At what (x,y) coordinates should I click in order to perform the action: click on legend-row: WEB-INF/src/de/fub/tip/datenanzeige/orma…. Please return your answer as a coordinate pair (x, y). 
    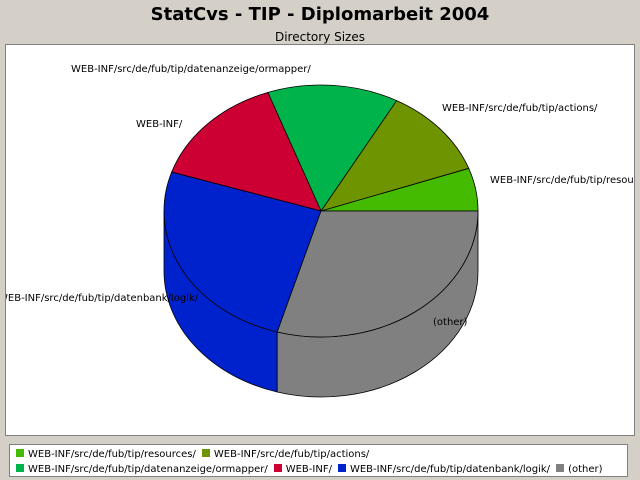
    Looking at the image, I should click on (321, 469).